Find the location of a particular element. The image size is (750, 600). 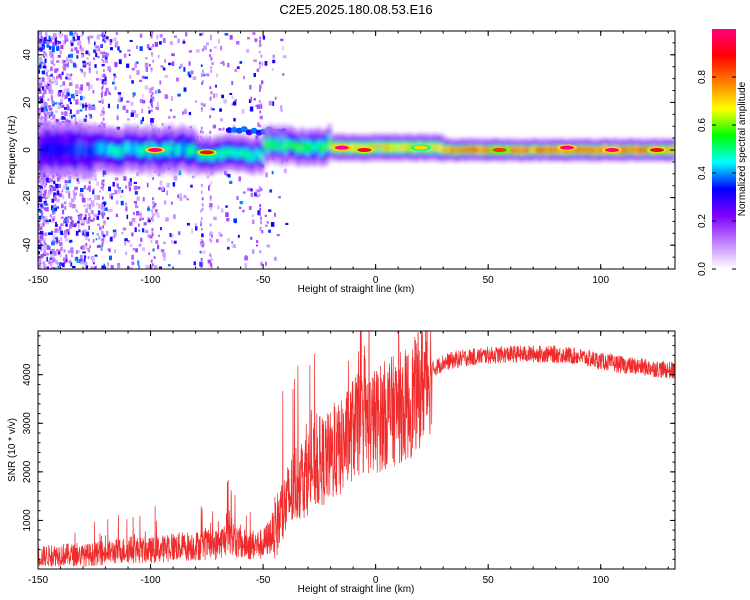

x-tick-label: -50 is located at coordinates (263, 280).